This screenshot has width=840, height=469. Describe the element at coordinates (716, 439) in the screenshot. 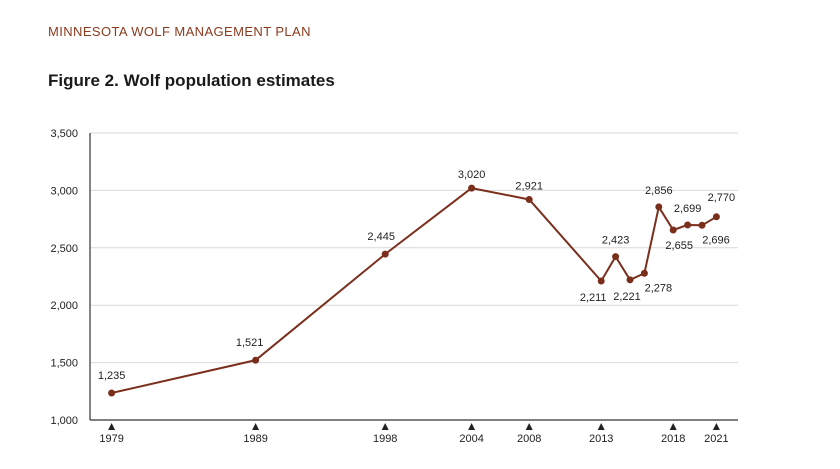

I see `x-tick-label: 2021` at that location.